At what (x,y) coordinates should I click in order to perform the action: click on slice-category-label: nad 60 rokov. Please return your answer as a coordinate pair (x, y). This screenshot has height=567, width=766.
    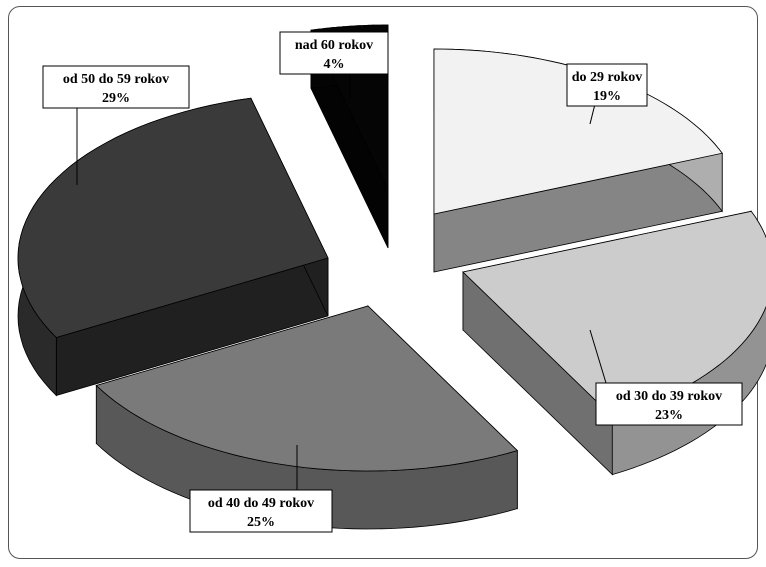
    Looking at the image, I should click on (334, 45).